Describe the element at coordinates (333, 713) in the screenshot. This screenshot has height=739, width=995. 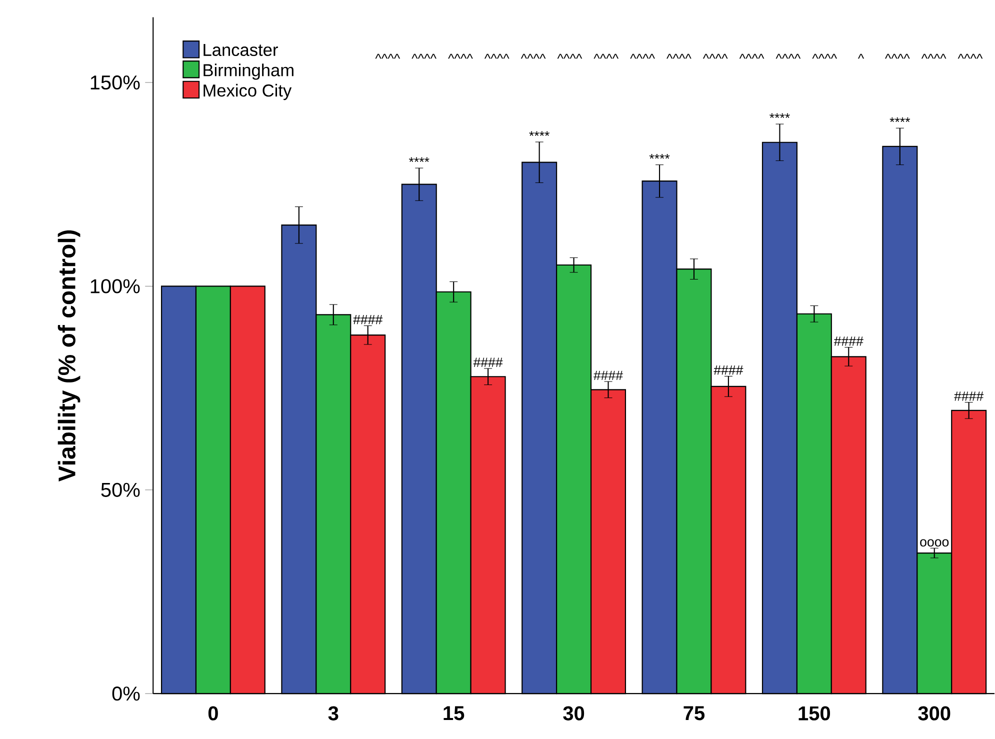
I see `x-tick-label: 3` at that location.